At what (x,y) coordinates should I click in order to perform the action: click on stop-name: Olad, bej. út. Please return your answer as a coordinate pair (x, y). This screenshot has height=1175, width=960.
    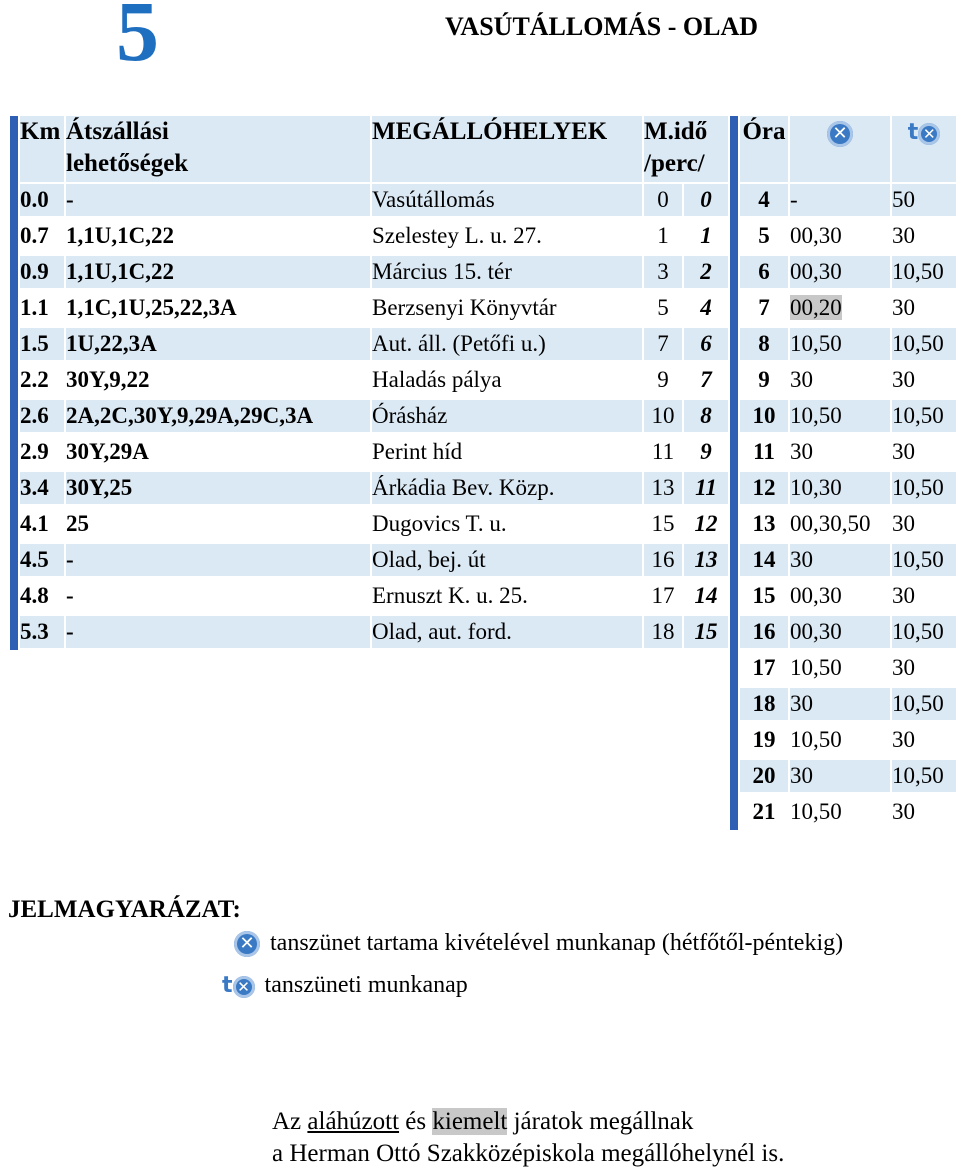
    Looking at the image, I should click on (507, 560).